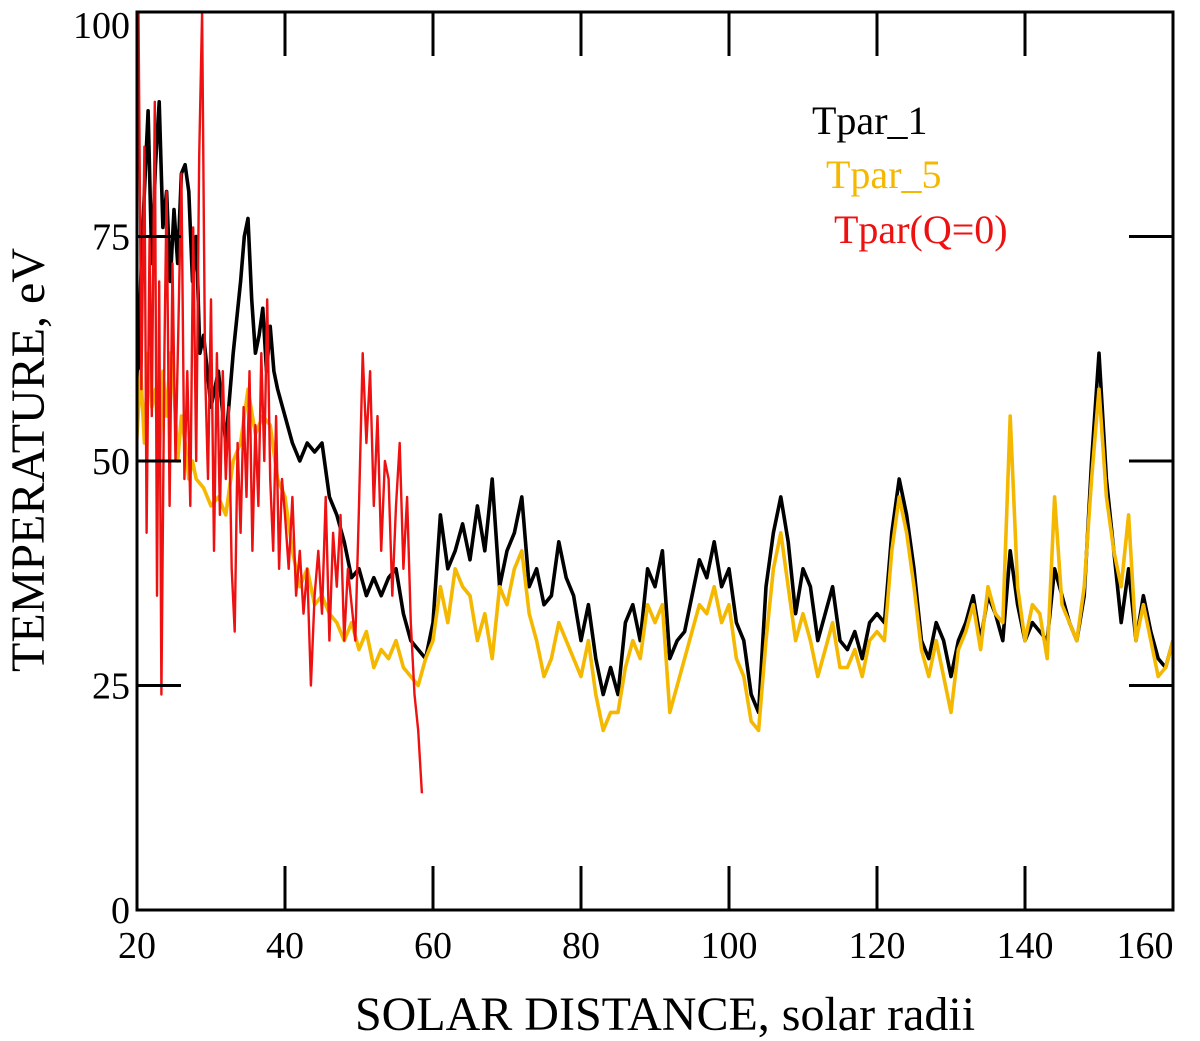  Describe the element at coordinates (921, 229) in the screenshot. I see `legend-label-tpar-q0: Tpar(Q=0)` at that location.